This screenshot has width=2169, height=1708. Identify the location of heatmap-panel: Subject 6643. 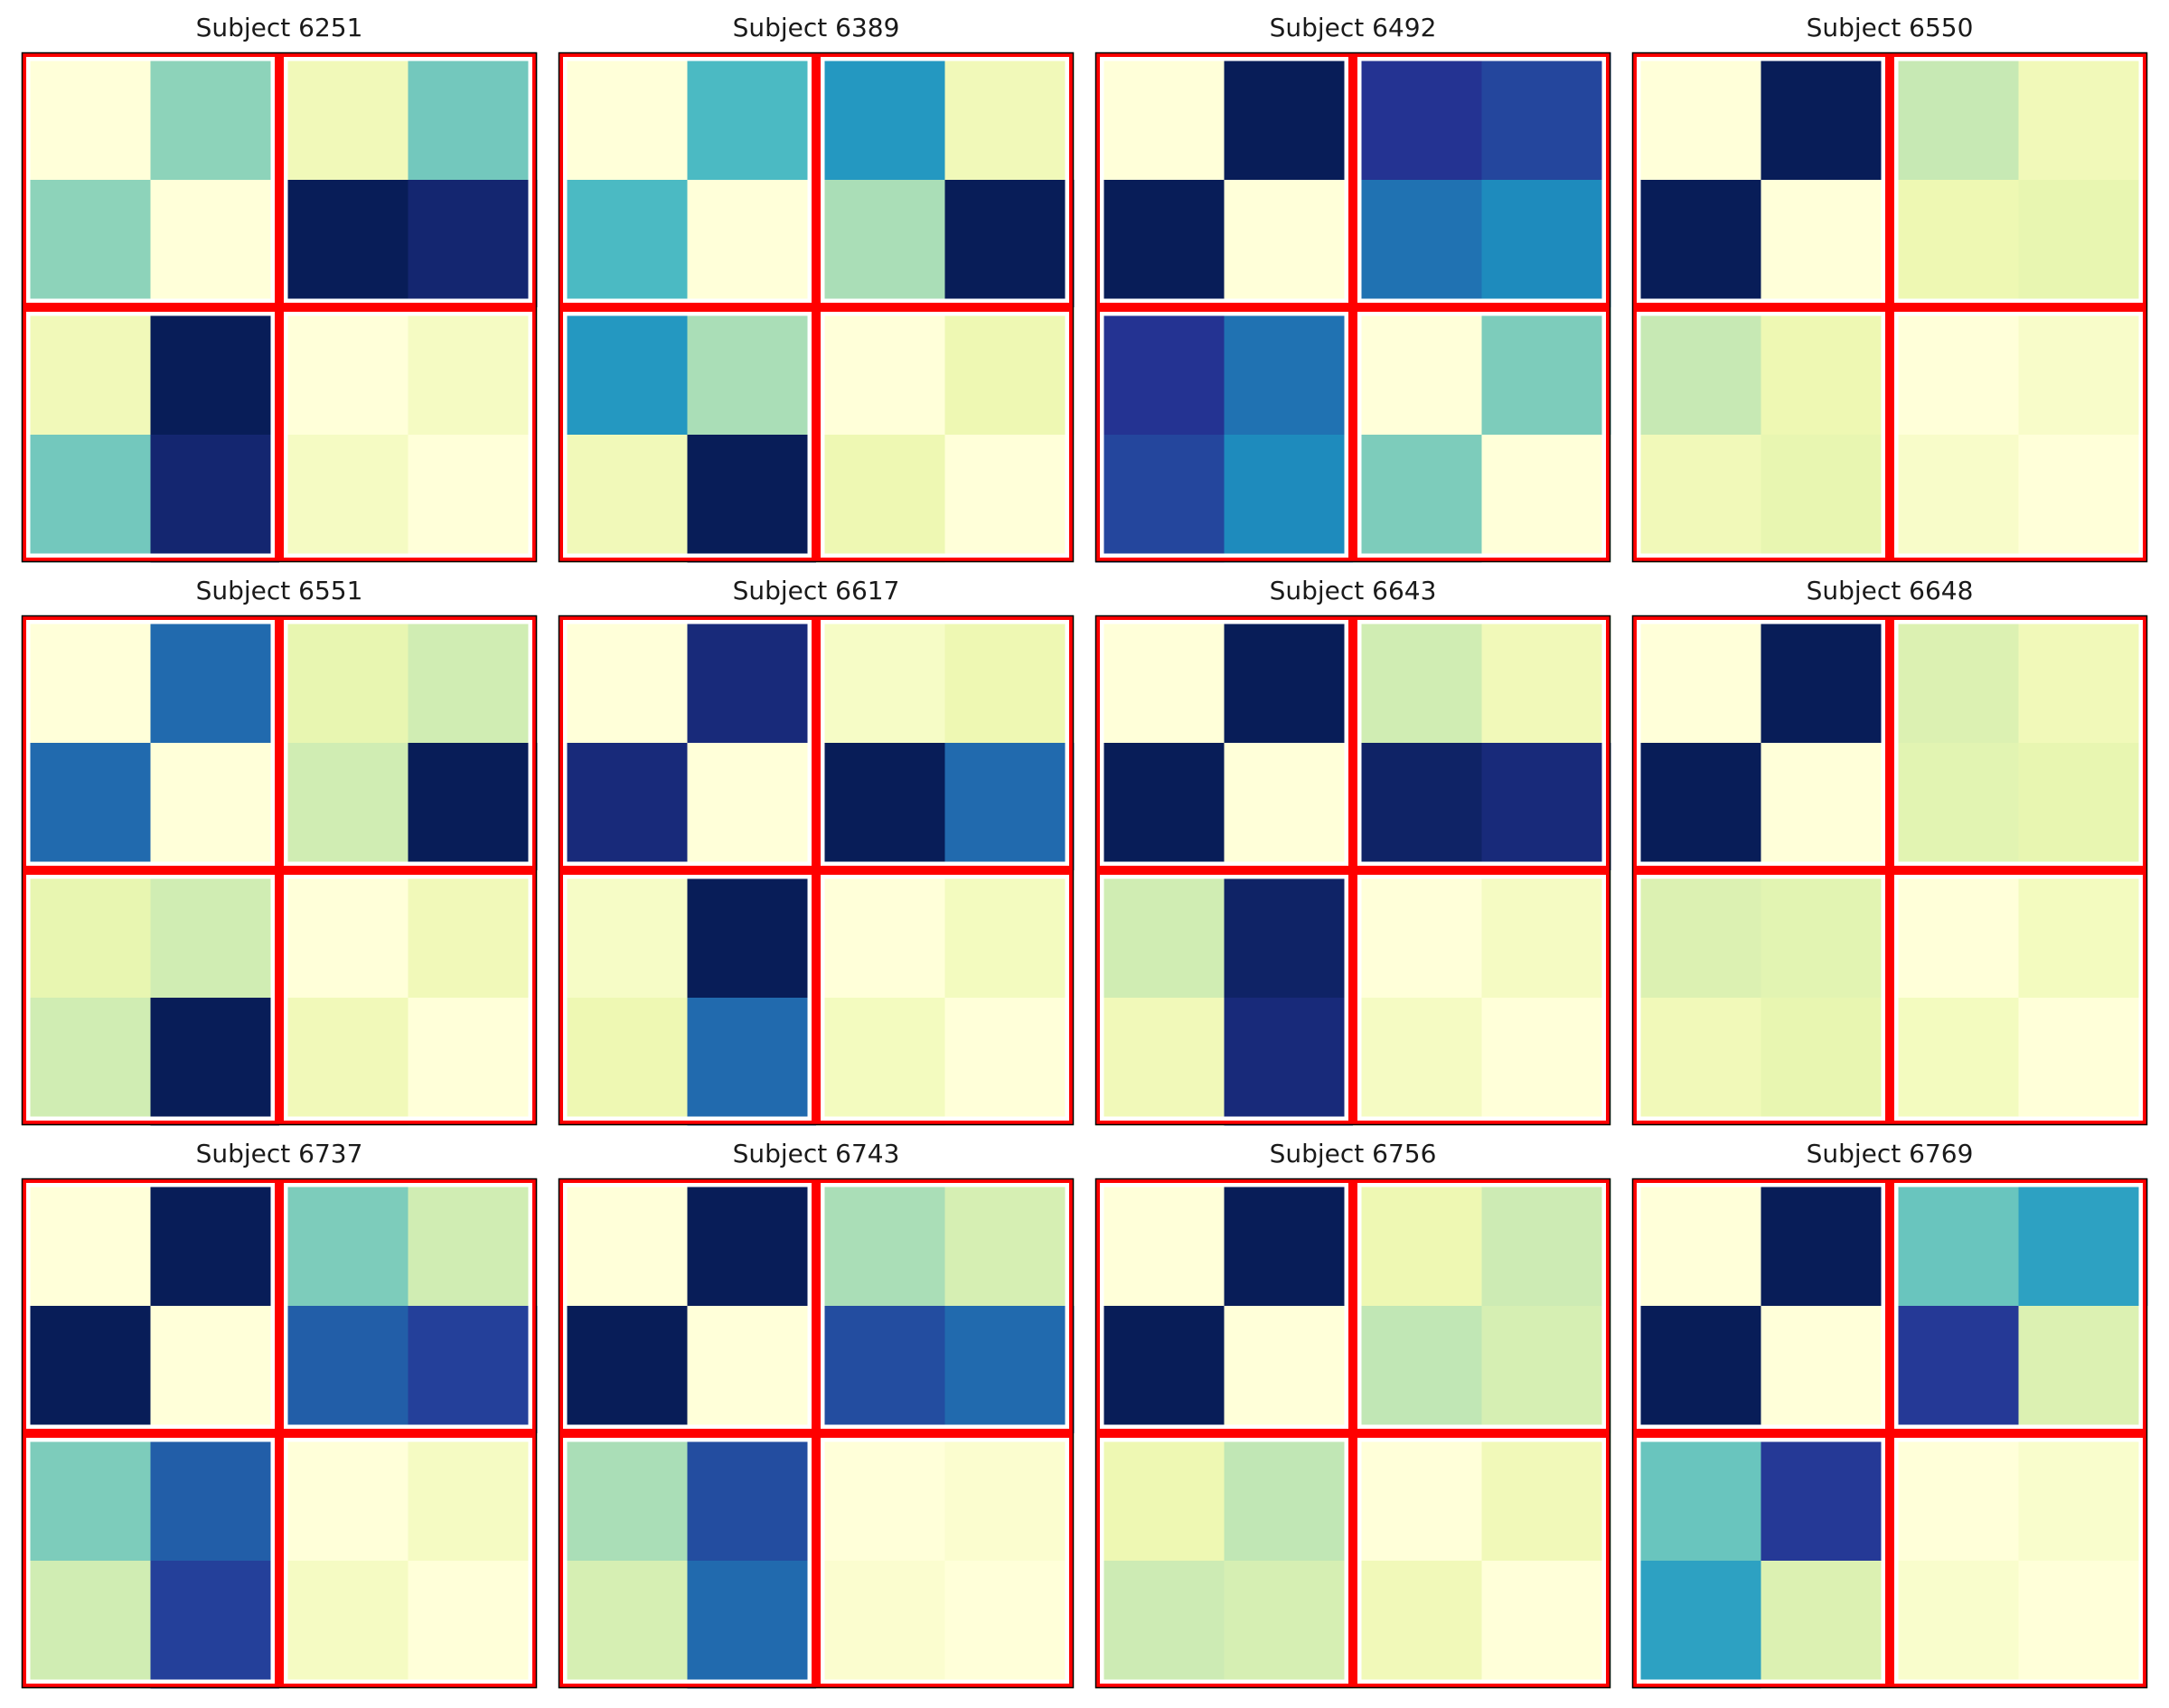
(1353, 844).